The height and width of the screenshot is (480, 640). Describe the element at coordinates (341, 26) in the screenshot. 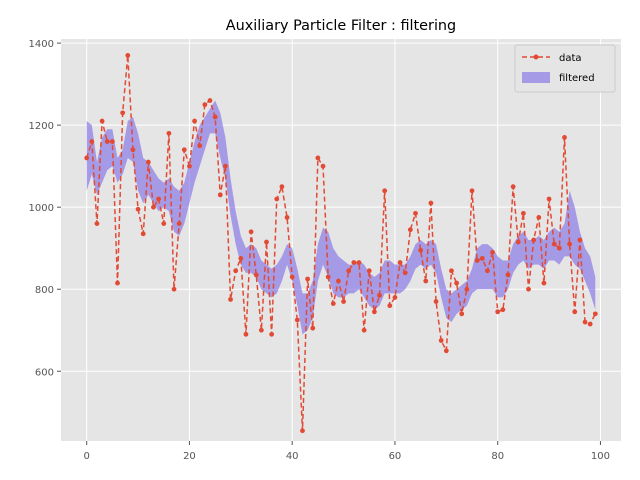

I see `chart-title: Auxiliary Particle Filter : filtering` at that location.